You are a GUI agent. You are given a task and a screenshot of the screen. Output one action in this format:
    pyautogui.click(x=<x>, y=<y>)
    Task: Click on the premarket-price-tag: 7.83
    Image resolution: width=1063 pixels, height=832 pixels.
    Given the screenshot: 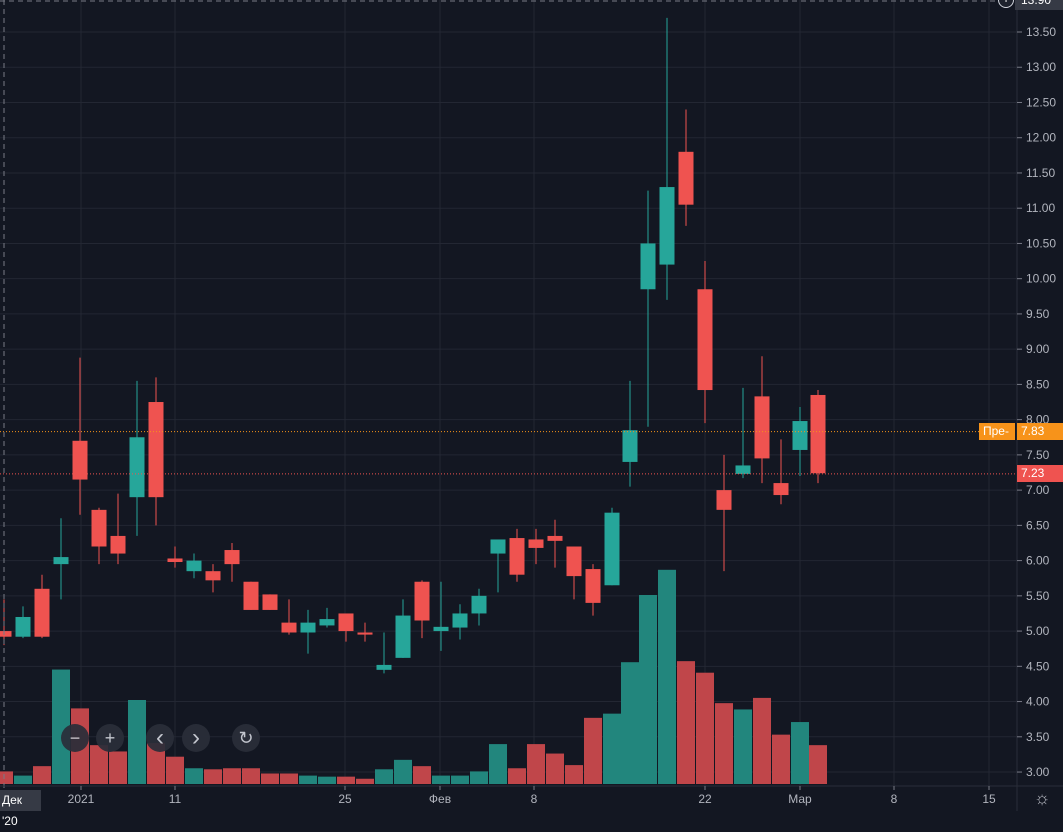 What is the action you would take?
    pyautogui.click(x=1040, y=432)
    